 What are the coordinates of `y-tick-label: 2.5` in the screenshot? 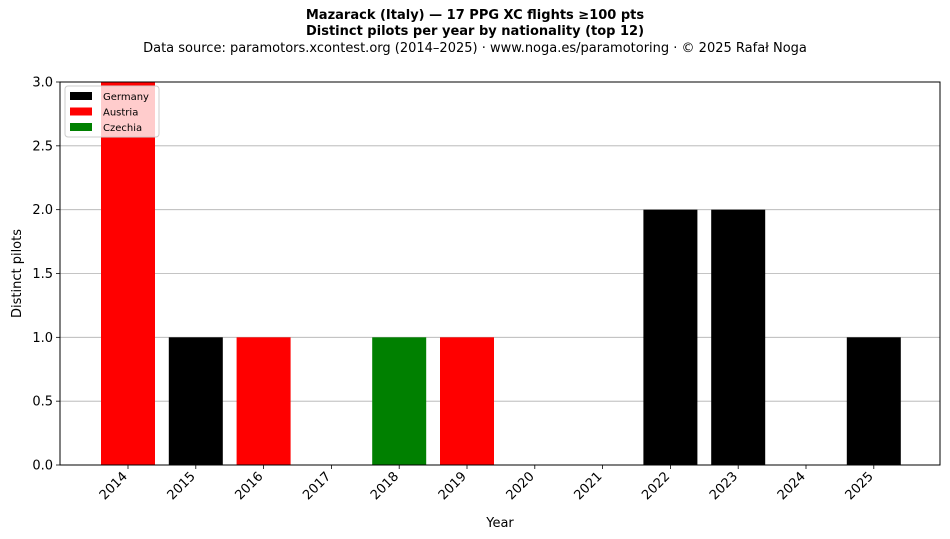 It's located at (42, 146).